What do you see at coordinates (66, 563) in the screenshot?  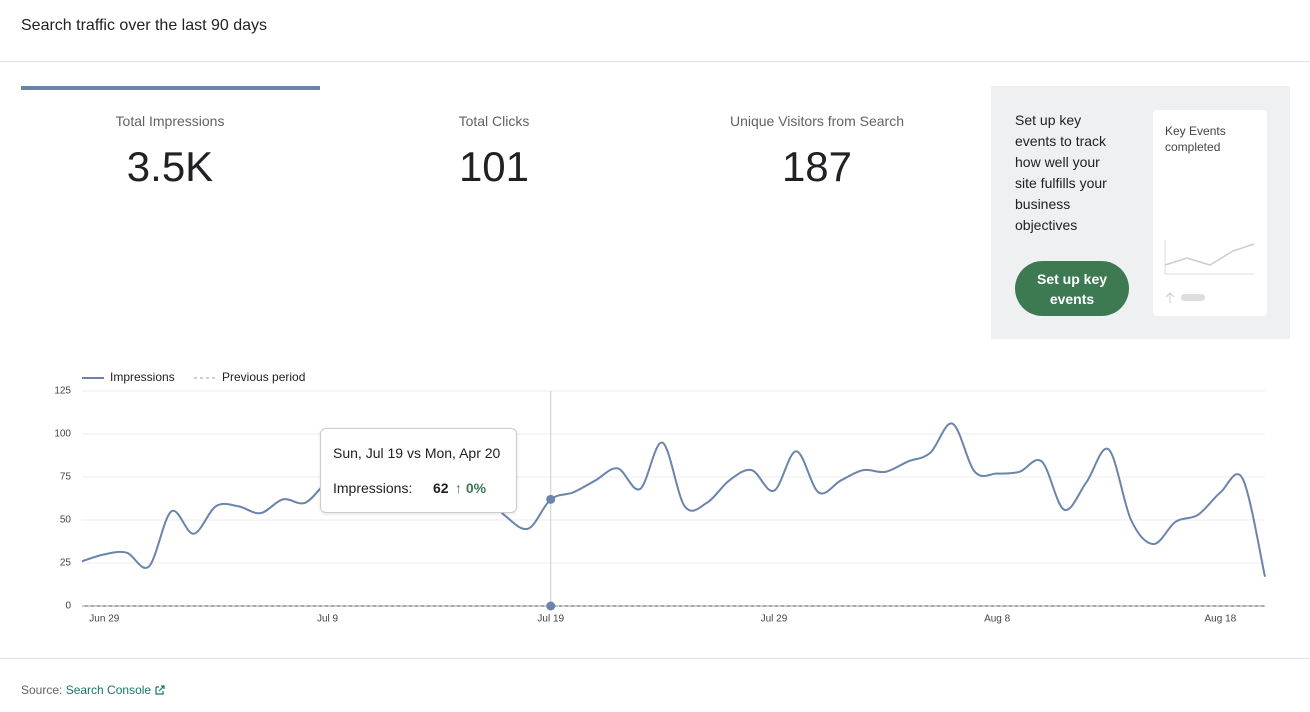 I see `y-tick-label: 25` at bounding box center [66, 563].